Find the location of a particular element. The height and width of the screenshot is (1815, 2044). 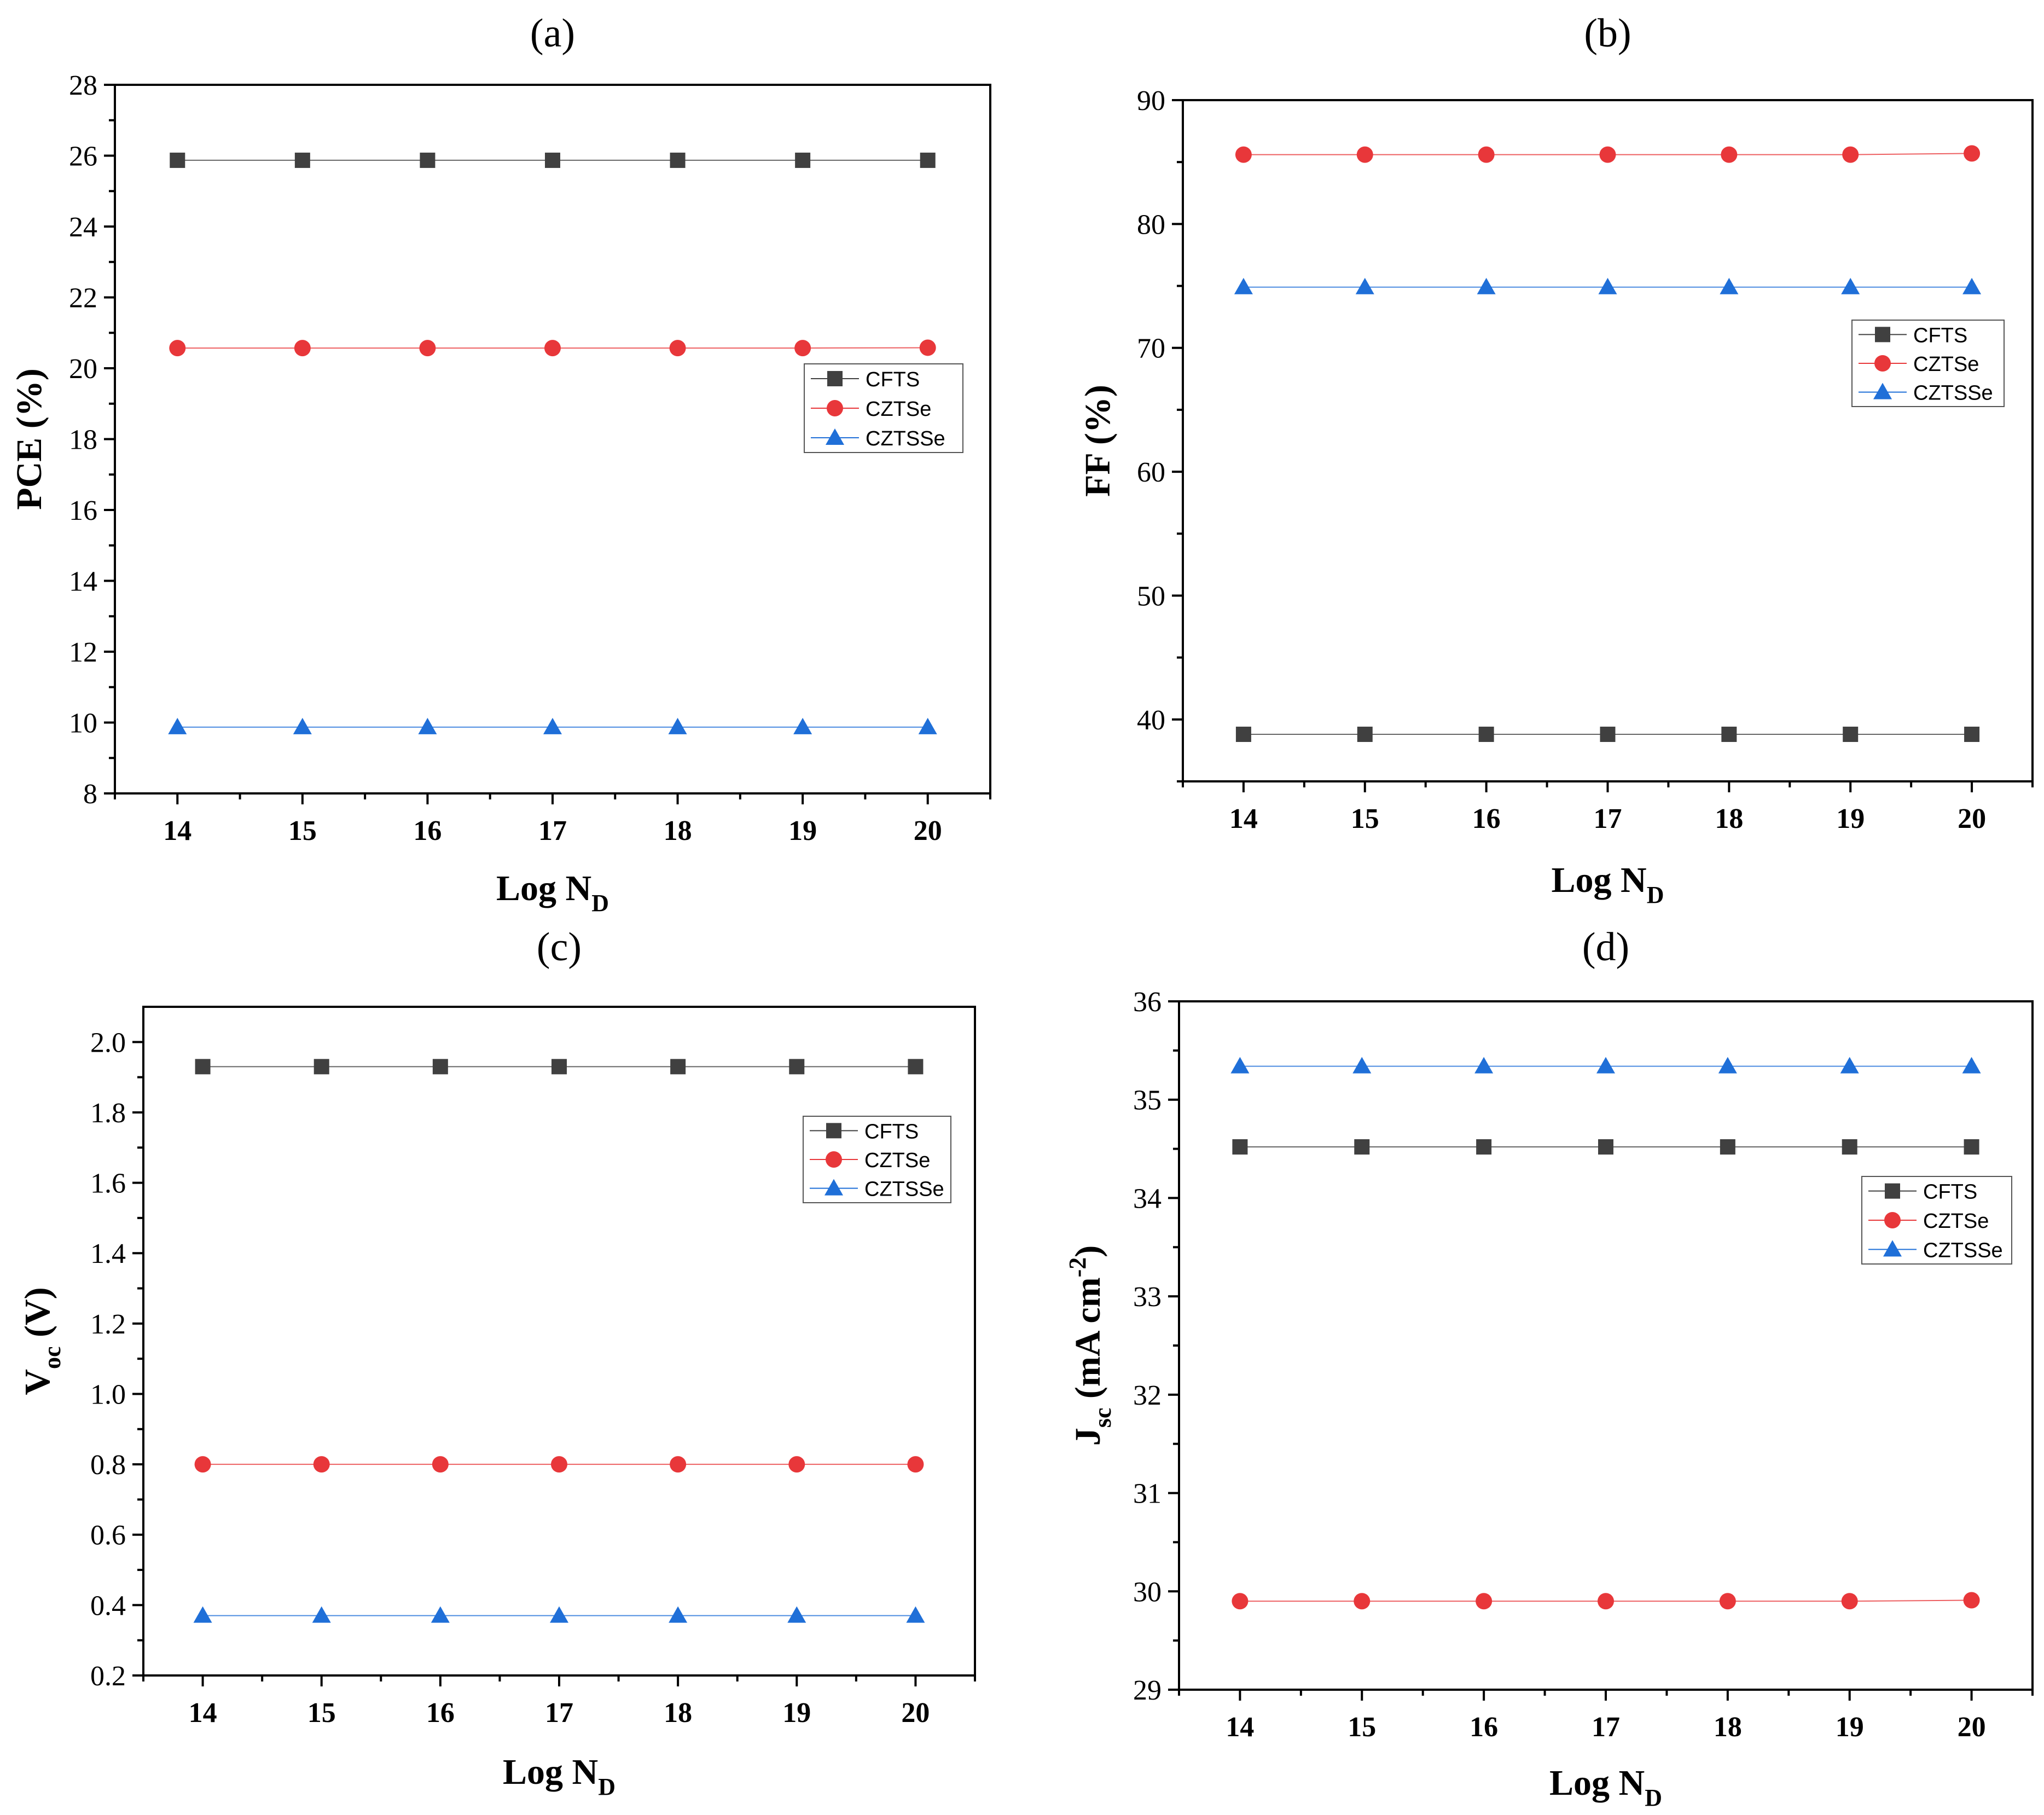

y-tick-label: 0.4 is located at coordinates (108, 1605).